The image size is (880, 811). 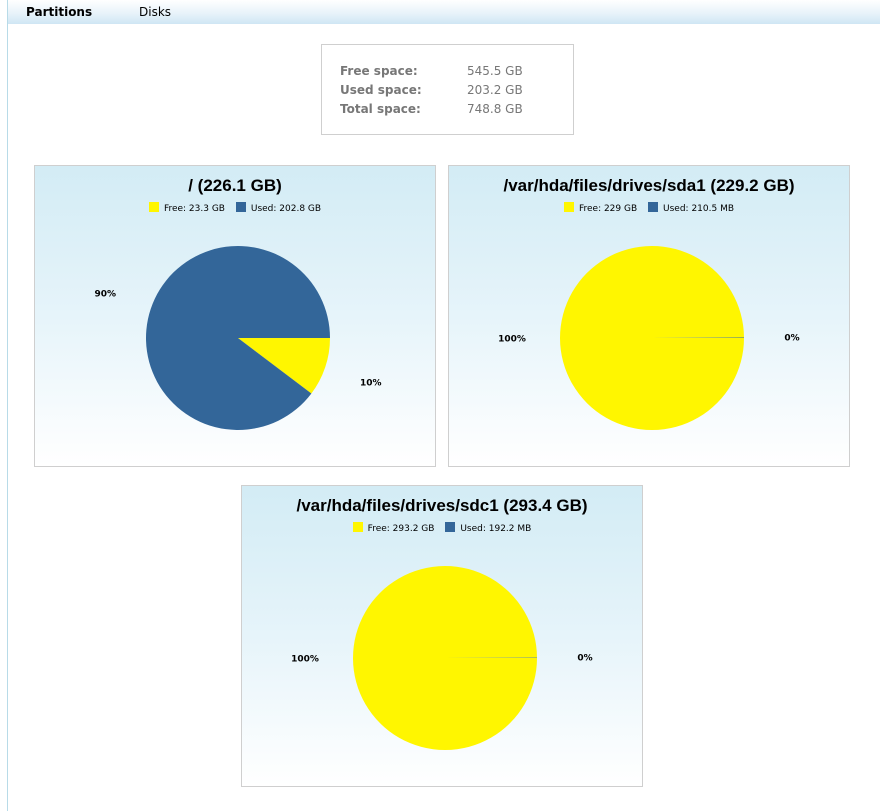 I want to click on legend-label-free: Free: 293.2 GB, so click(x=401, y=529).